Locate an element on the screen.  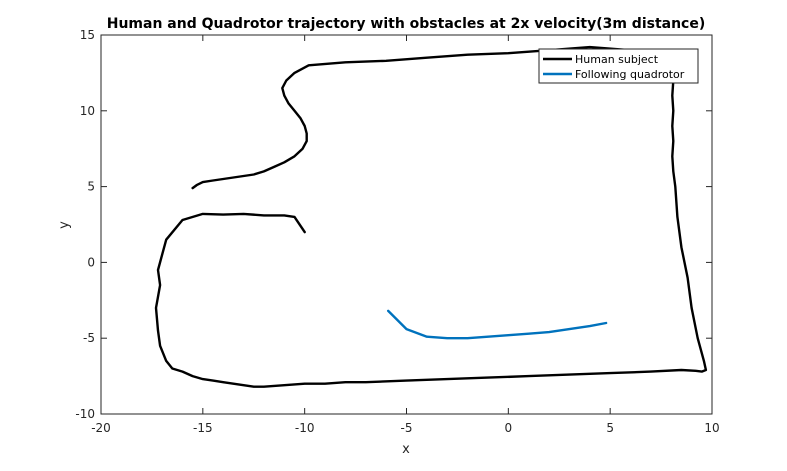
x-tick-label: -10 is located at coordinates (305, 428).